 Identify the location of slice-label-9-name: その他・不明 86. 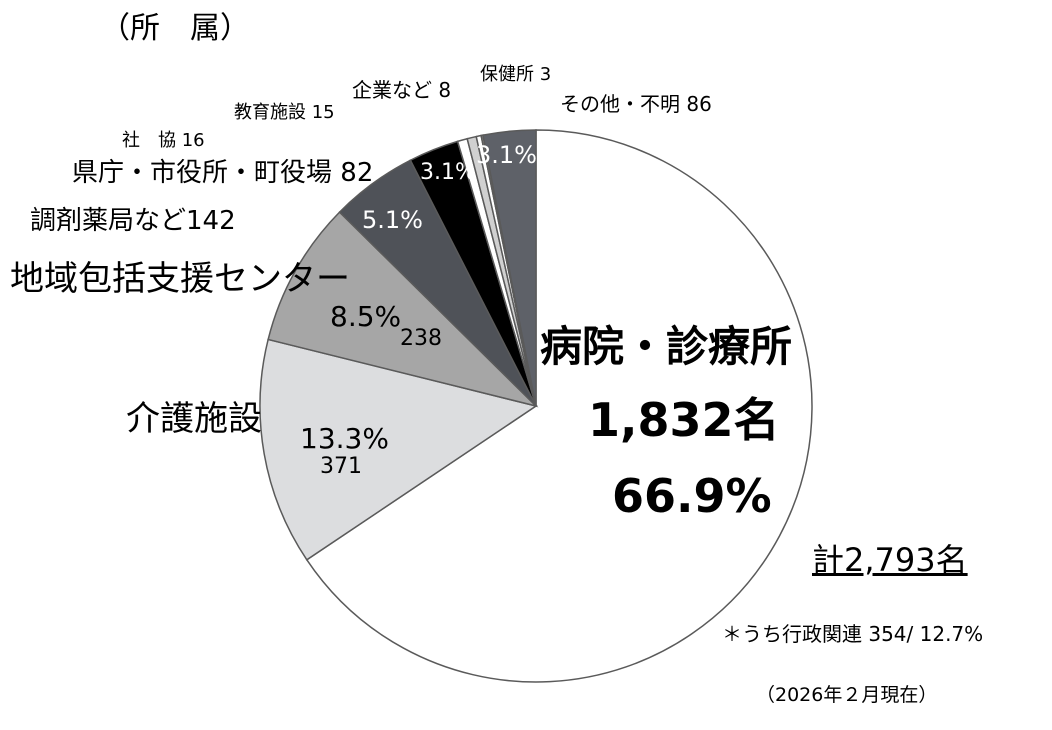
(636, 104).